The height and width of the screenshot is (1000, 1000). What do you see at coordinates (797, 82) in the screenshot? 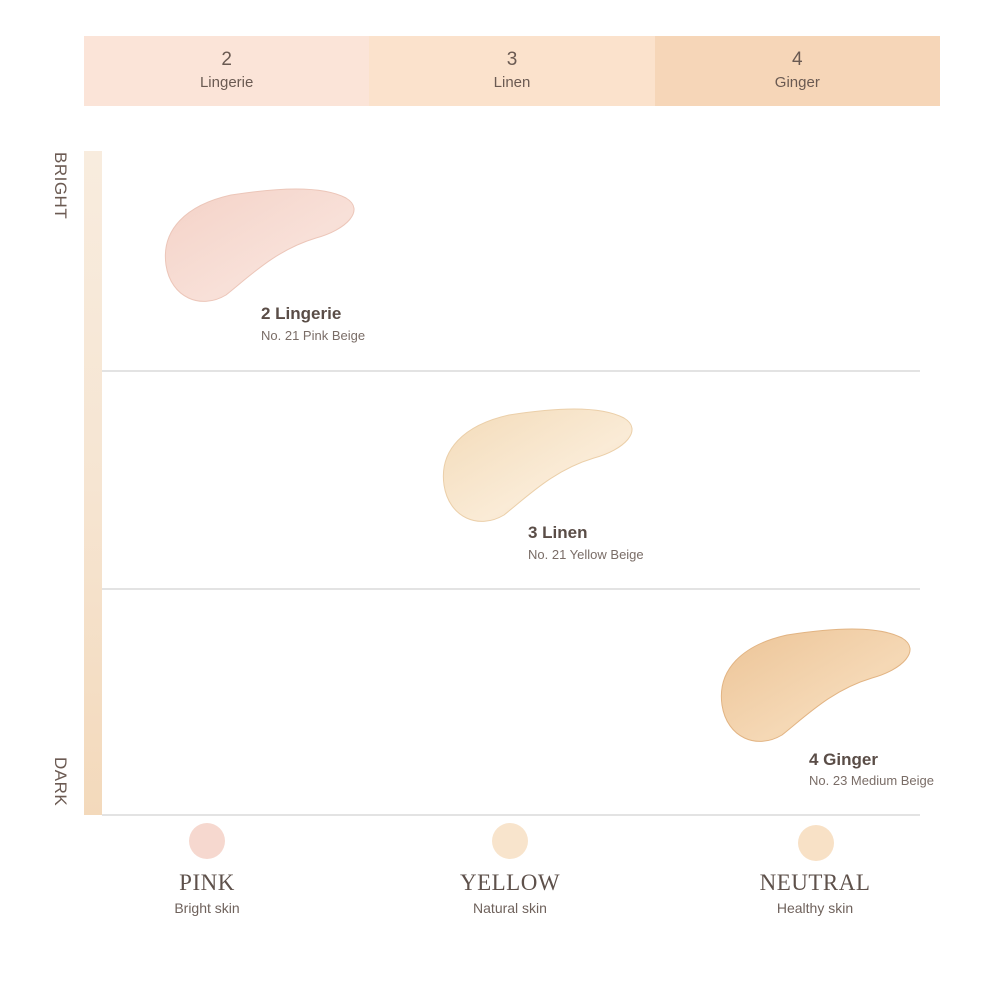
I see `shade-name: Ginger` at bounding box center [797, 82].